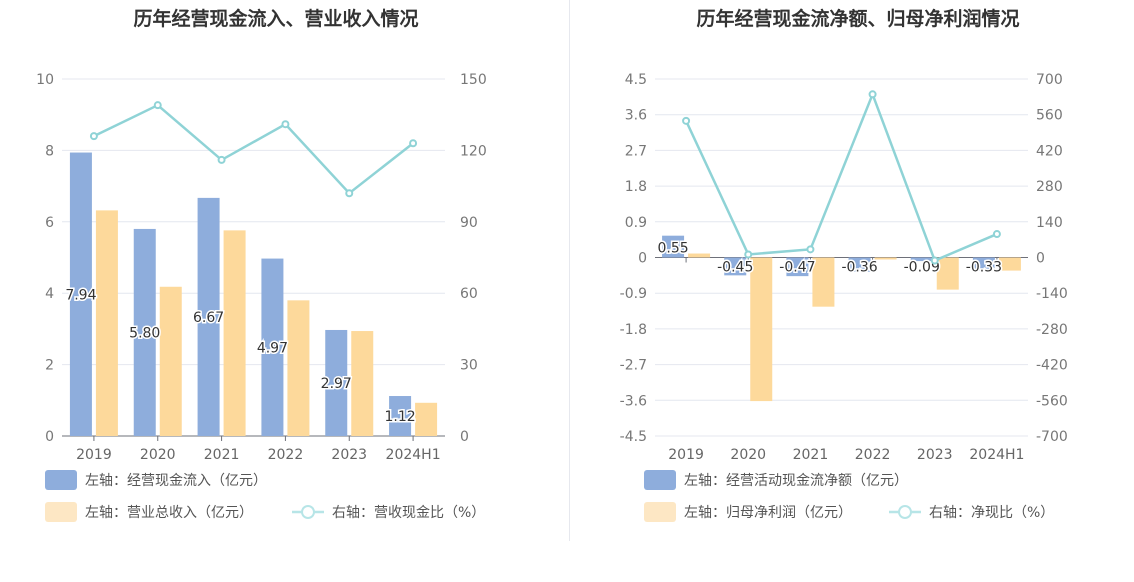 This screenshot has height=582, width=1134. I want to click on y-right-tick-label: 150, so click(473, 80).